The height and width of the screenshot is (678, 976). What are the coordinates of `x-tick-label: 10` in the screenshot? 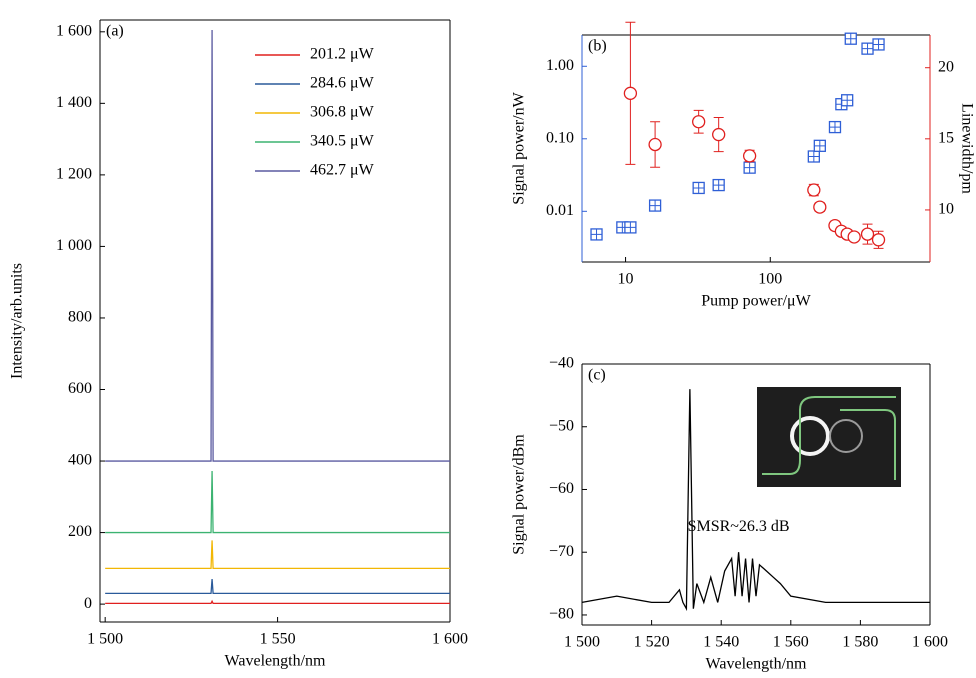 It's located at (626, 279).